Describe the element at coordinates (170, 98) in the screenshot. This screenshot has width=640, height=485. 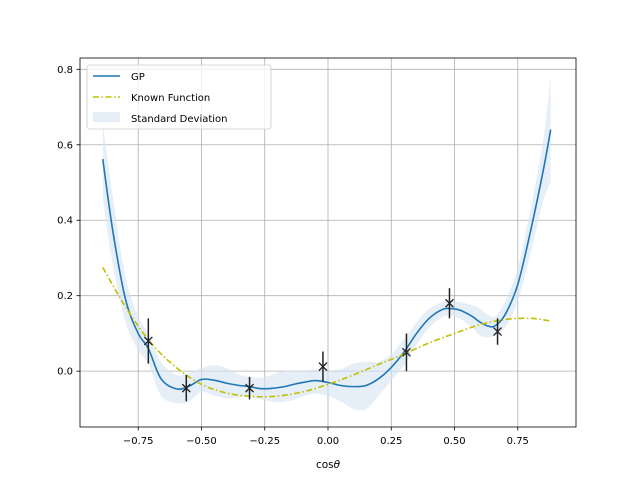
I see `legend-known-function-label: Known Function` at that location.